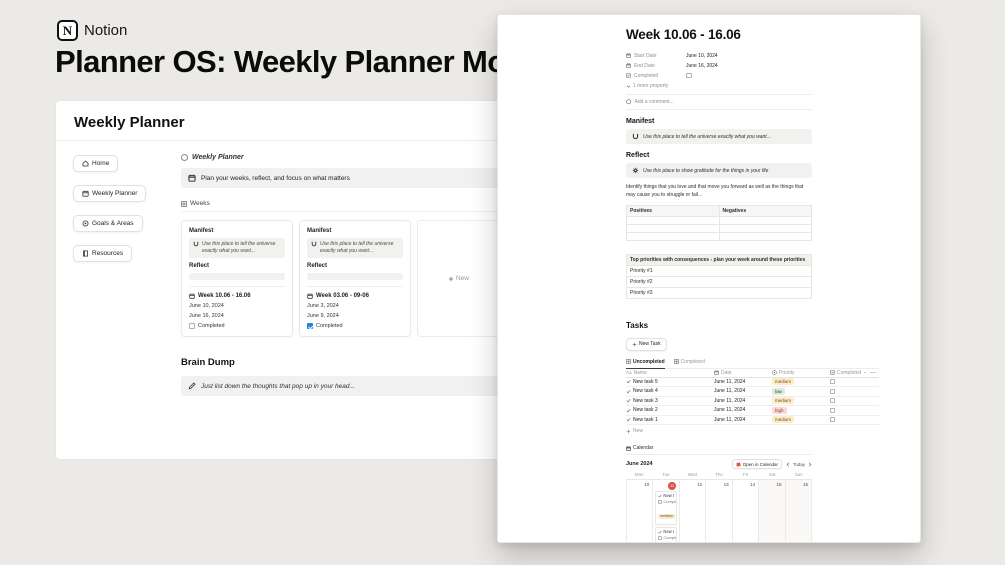  Describe the element at coordinates (689, 363) in the screenshot. I see `tab-completed: Completed` at that location.